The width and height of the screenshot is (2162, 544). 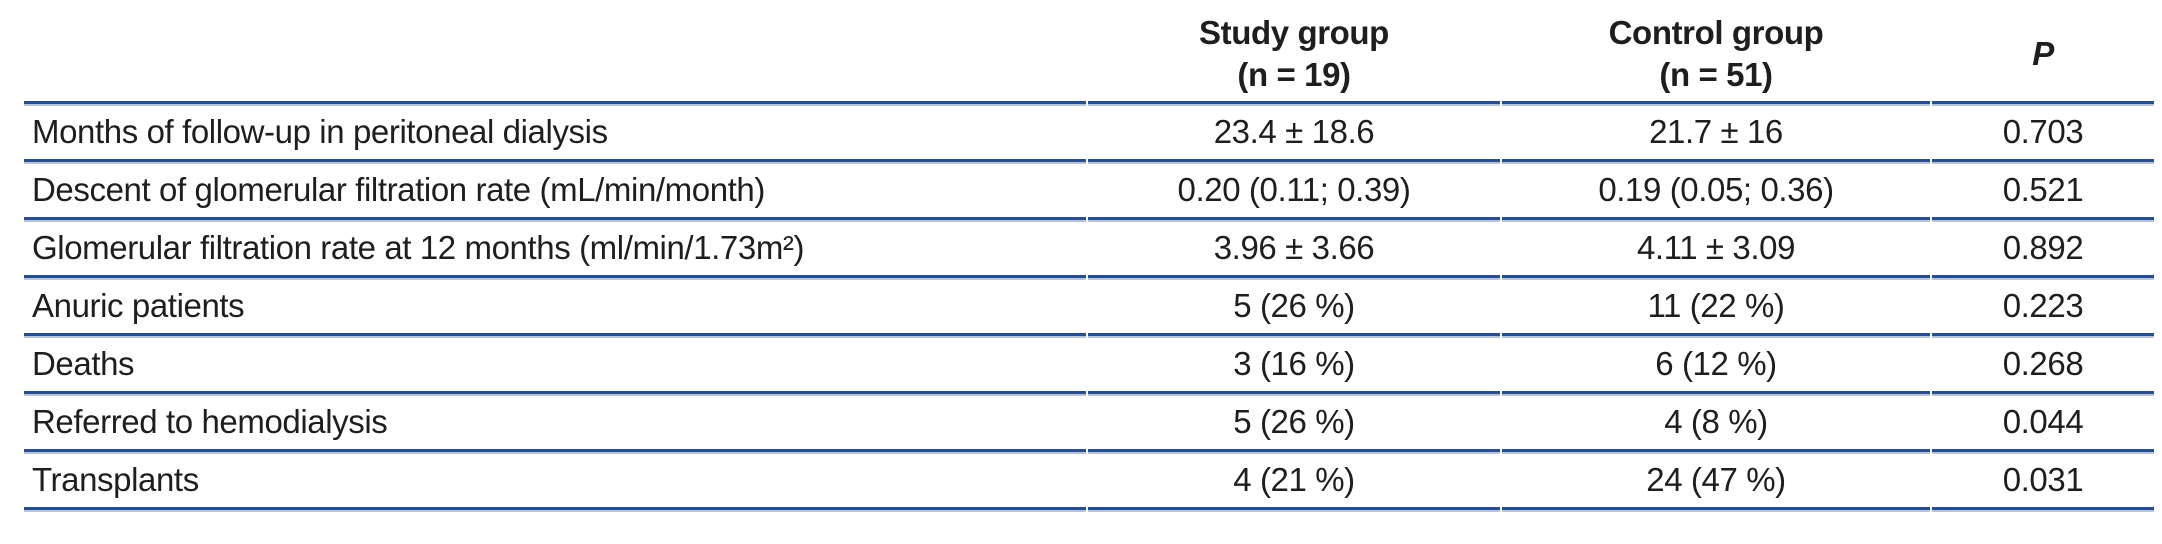 What do you see at coordinates (1716, 32) in the screenshot?
I see `control-group-label: Control group` at bounding box center [1716, 32].